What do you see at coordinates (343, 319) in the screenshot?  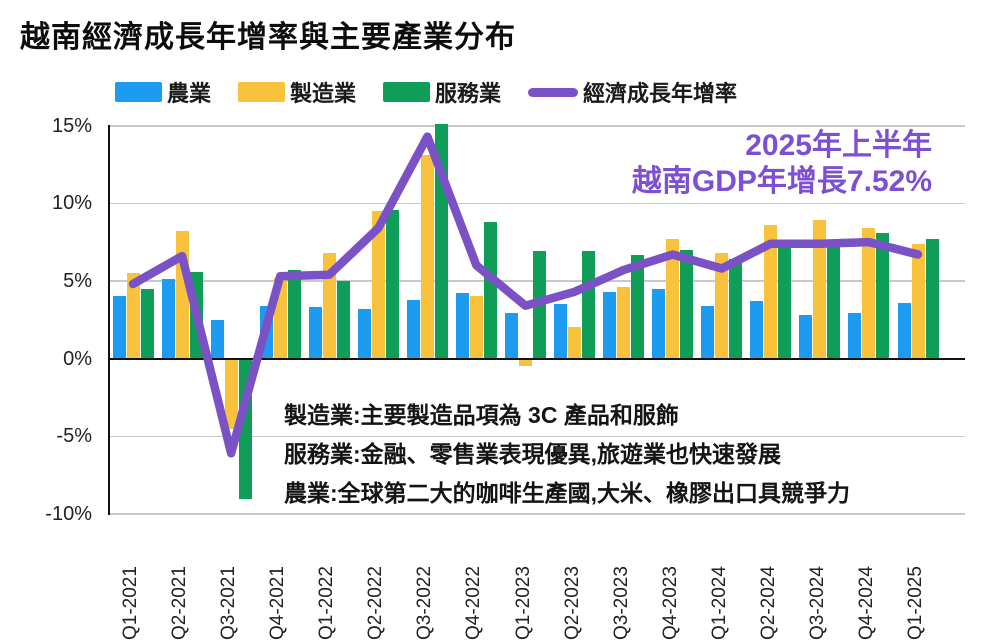 I see `bar-services-Q1-2022` at bounding box center [343, 319].